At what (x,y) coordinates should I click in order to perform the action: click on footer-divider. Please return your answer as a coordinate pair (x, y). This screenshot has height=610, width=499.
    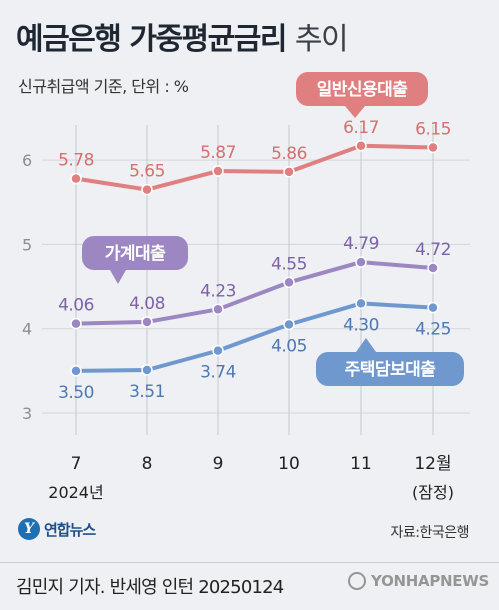
    Looking at the image, I should click on (249, 562).